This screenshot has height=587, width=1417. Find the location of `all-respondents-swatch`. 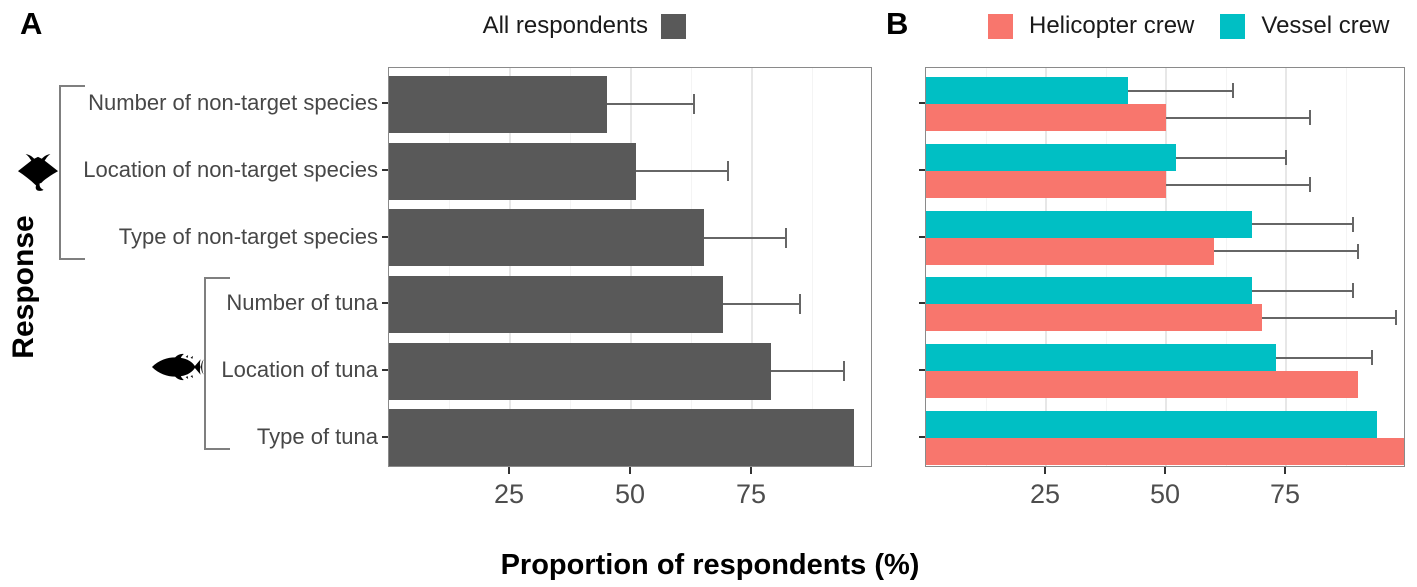

all-respondents-swatch is located at coordinates (673, 26).